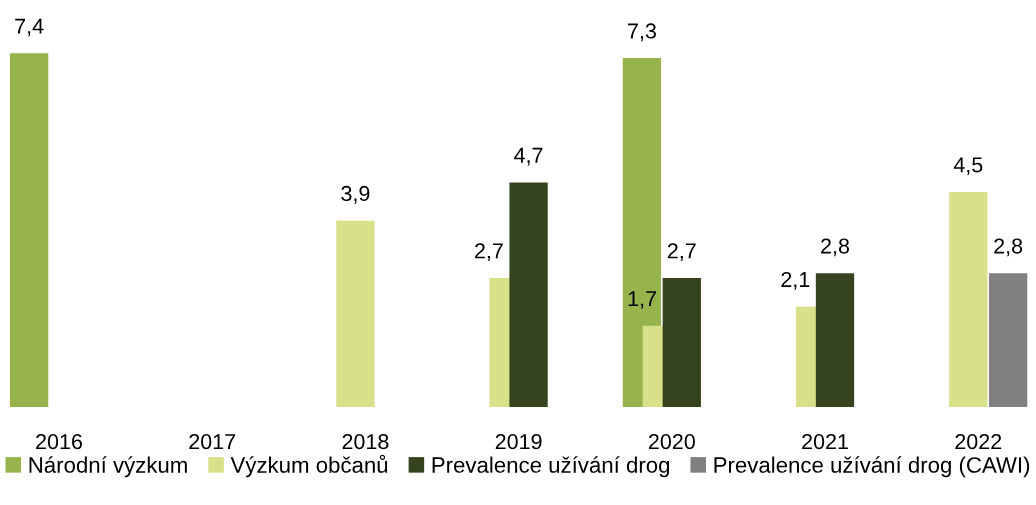 This screenshot has width=1036, height=505. I want to click on x-tick-label: 2019, so click(518, 441).